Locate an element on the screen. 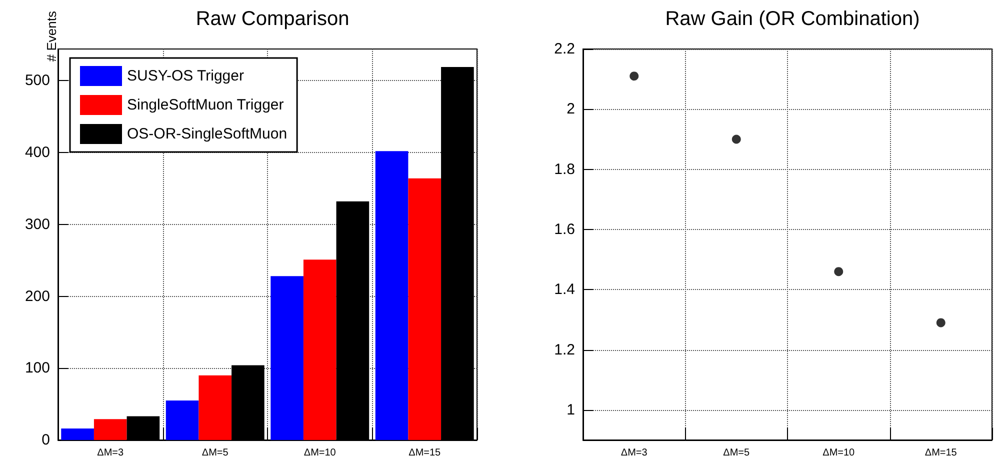 Image resolution: width=994 pixels, height=460 pixels. legend-label: OS-OR-SingleSoftMuon is located at coordinates (207, 134).